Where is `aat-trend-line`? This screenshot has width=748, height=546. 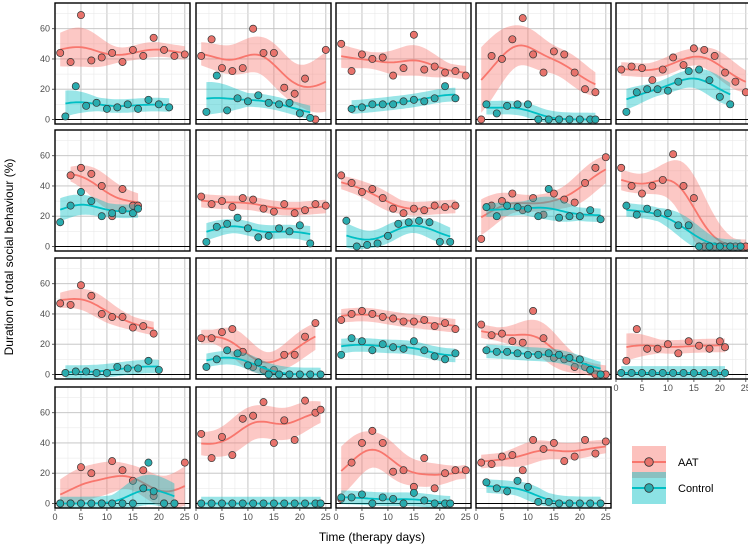
aat-trend-line is located at coordinates (107, 313).